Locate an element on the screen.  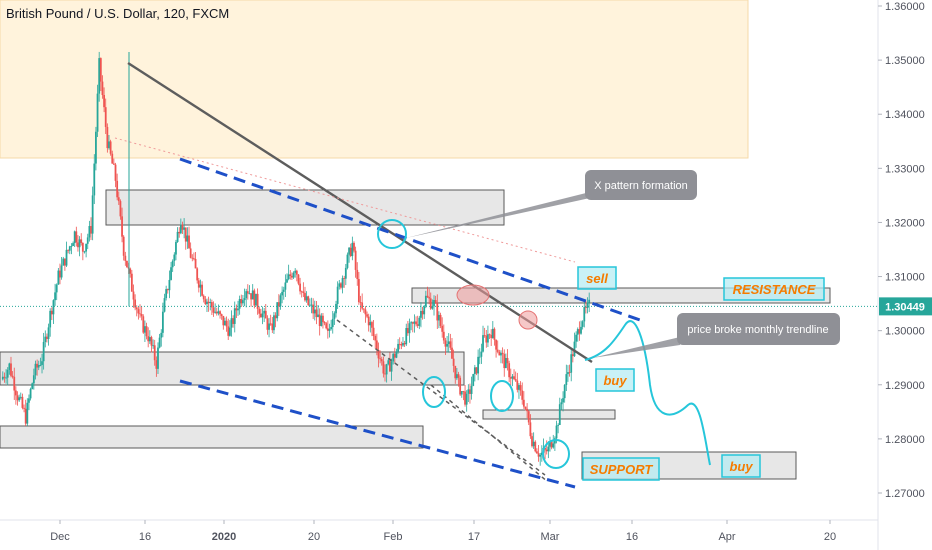
x-pattern-callout is located at coordinates (641, 185).